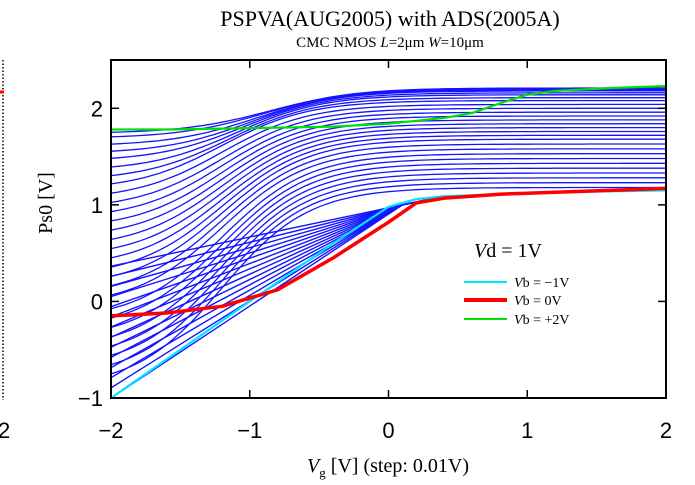  I want to click on y-tick-label-1: 0, so click(97, 301).